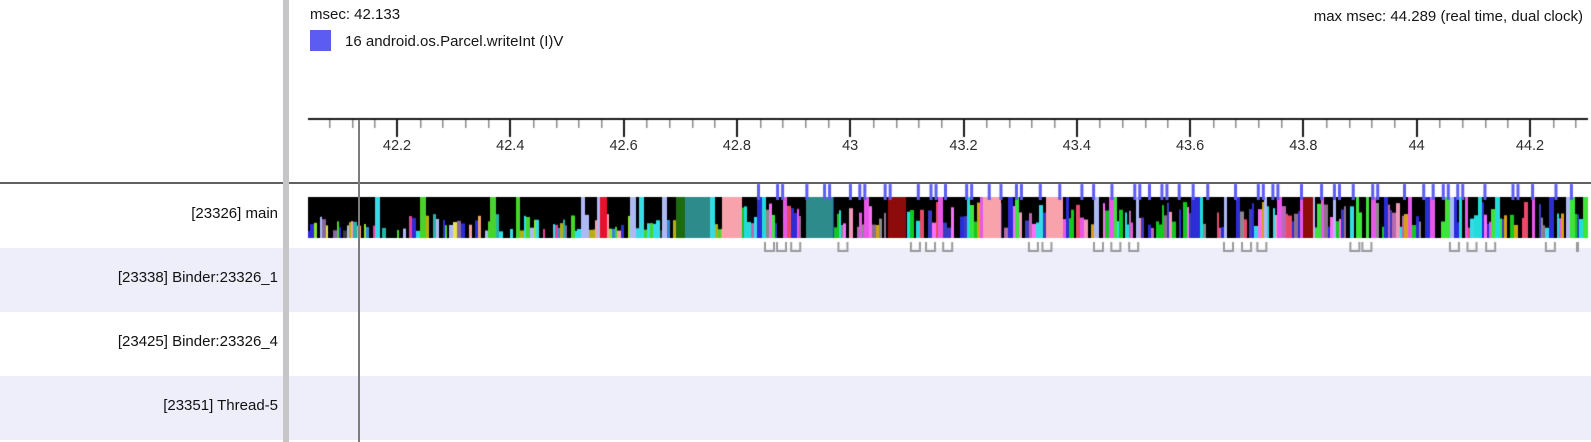 Image resolution: width=1591 pixels, height=442 pixels. I want to click on thread-label-thread-5: [23351] Thread-5, so click(220, 405).